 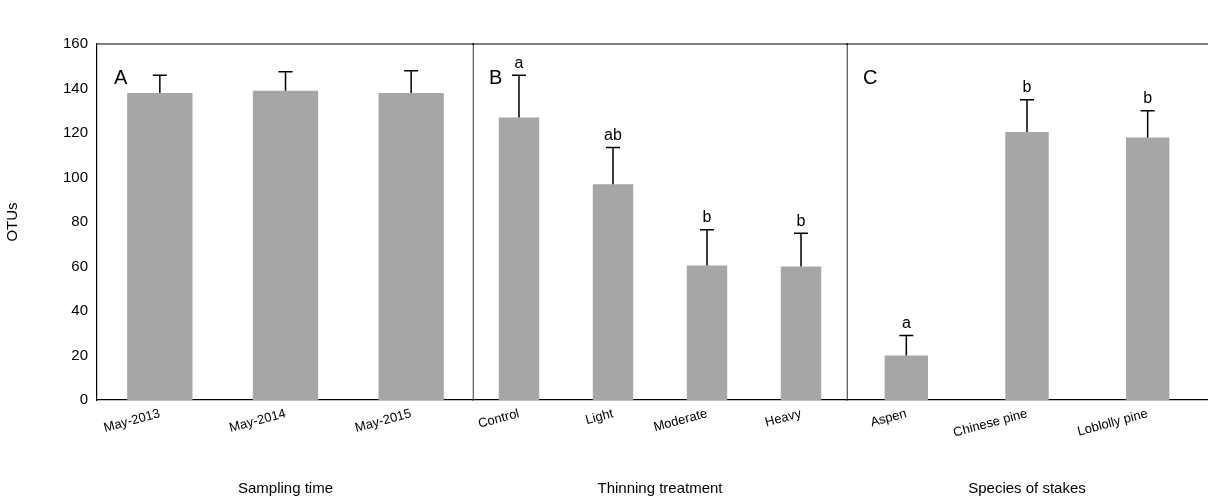 I want to click on y-tick-label: 20, so click(x=79, y=354).